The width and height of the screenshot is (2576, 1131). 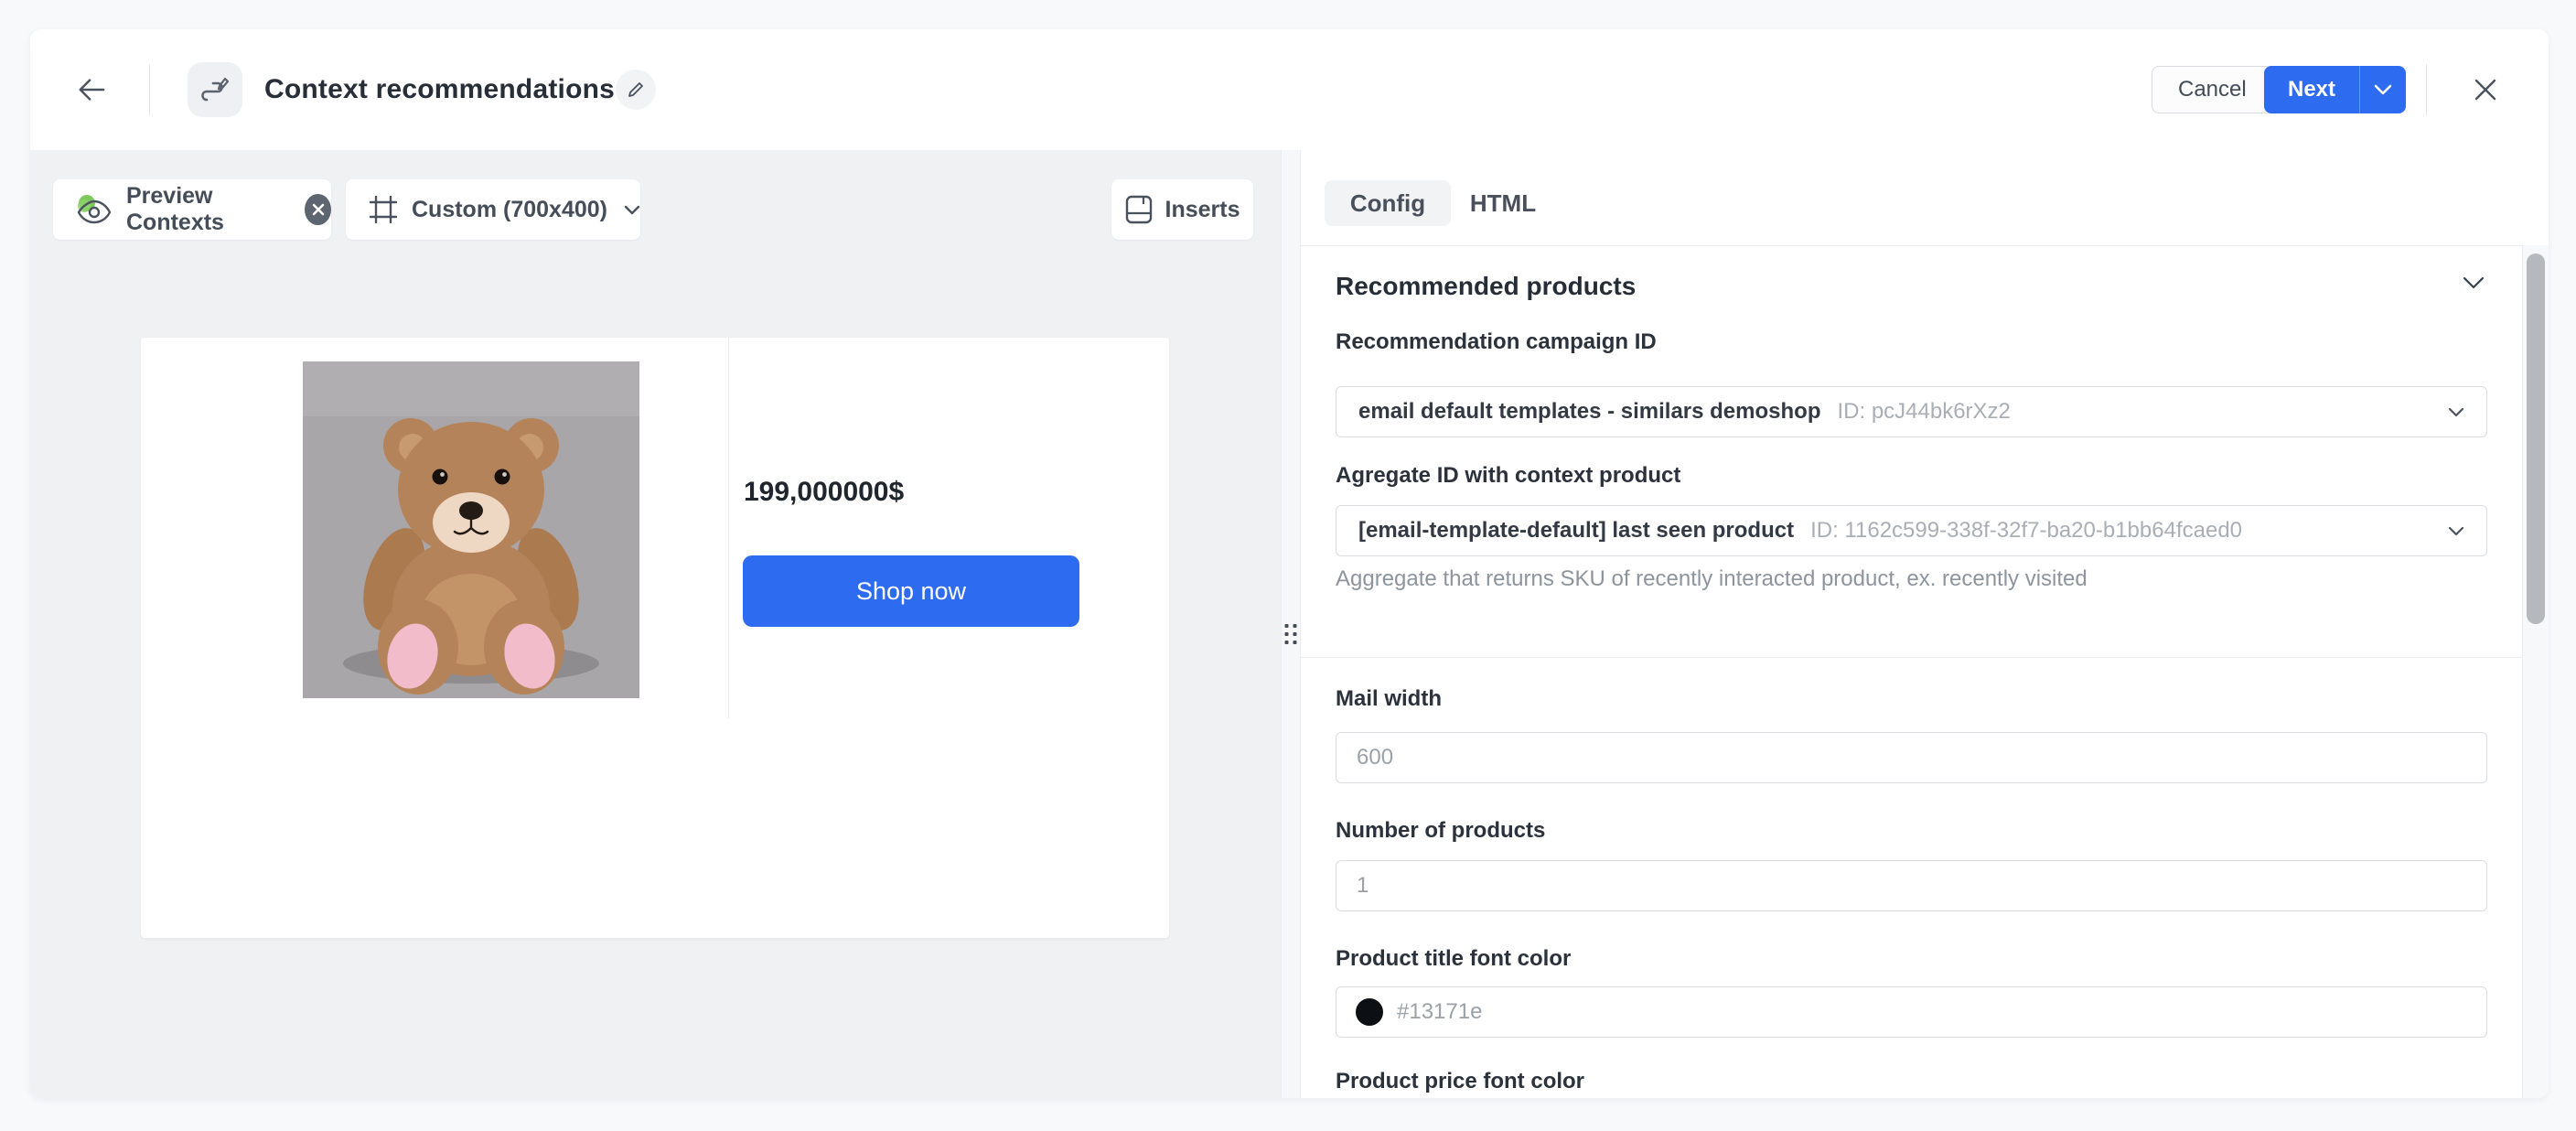 What do you see at coordinates (2312, 89) in the screenshot?
I see `next-button: Next` at bounding box center [2312, 89].